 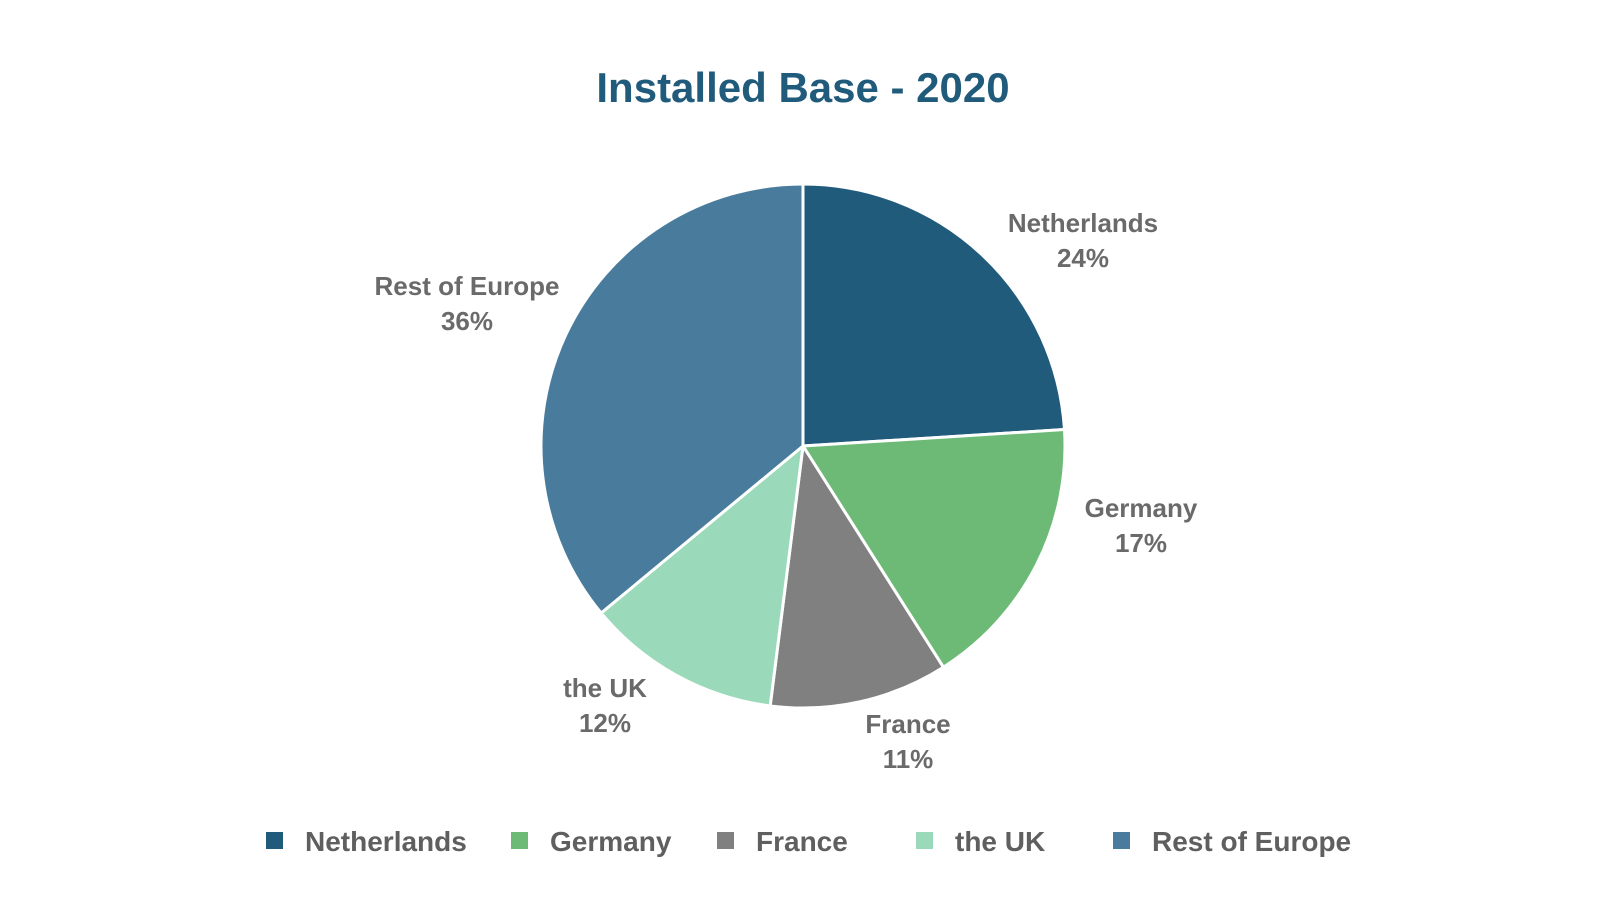 I want to click on legend-label-rest-of-europe: Rest of Europe, so click(x=1251, y=841).